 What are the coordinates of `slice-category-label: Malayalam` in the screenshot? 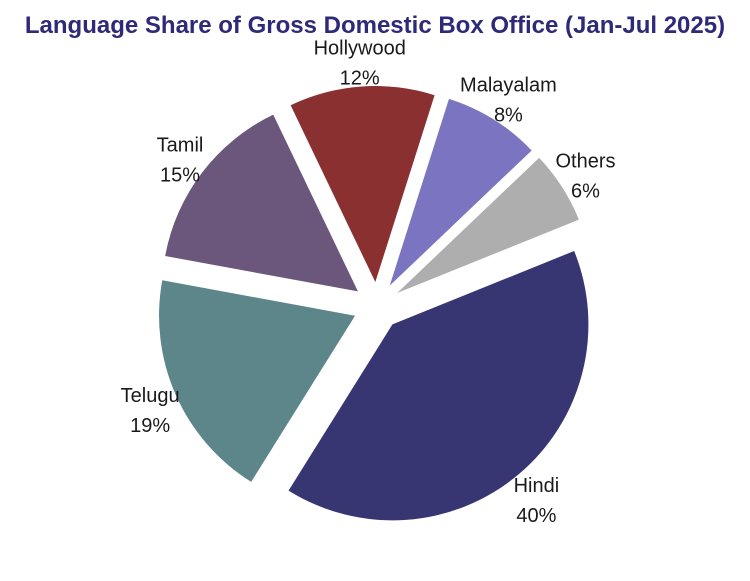 It's located at (508, 86).